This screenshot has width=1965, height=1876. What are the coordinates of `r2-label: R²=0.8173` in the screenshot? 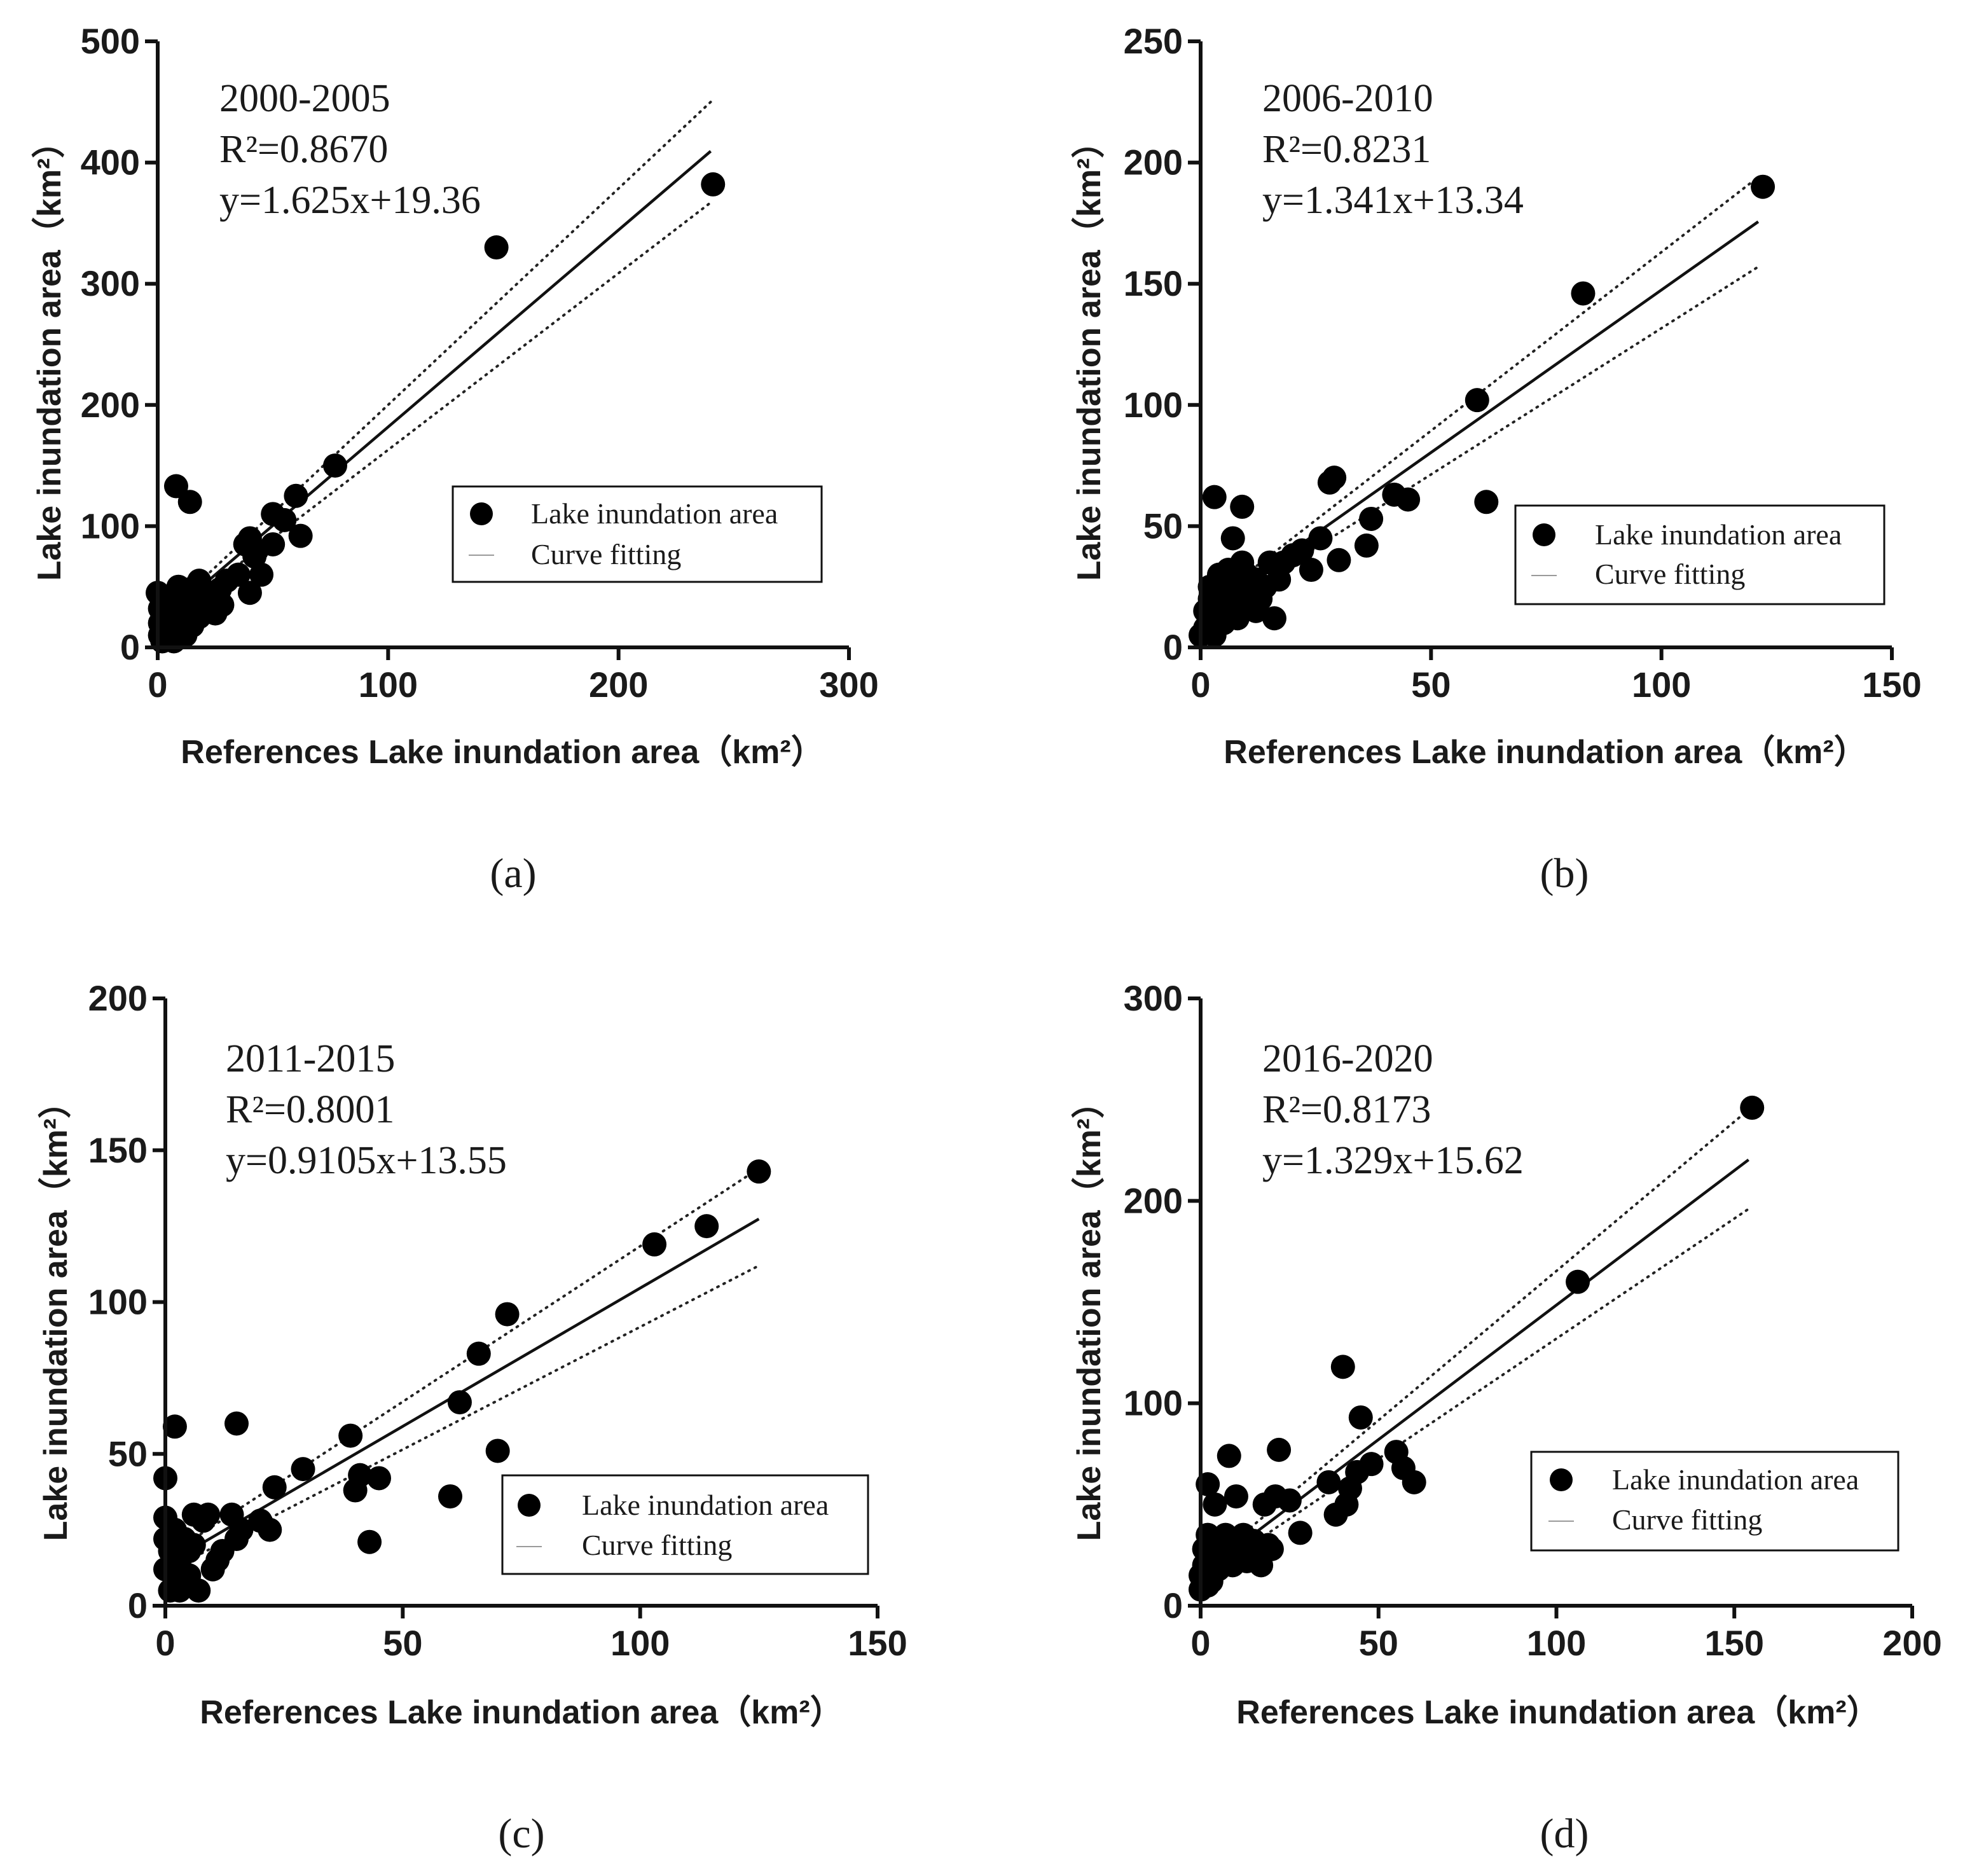 It's located at (1347, 1109).